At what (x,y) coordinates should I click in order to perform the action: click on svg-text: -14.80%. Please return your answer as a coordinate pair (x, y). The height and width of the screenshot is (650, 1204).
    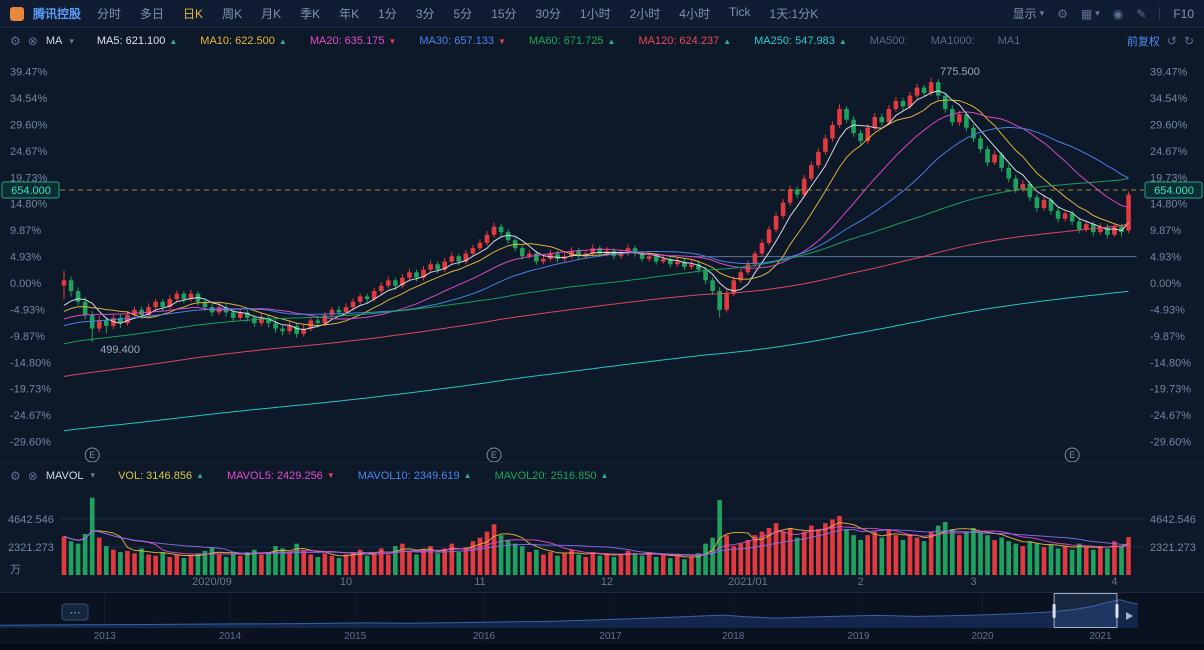
    Looking at the image, I should click on (30, 363).